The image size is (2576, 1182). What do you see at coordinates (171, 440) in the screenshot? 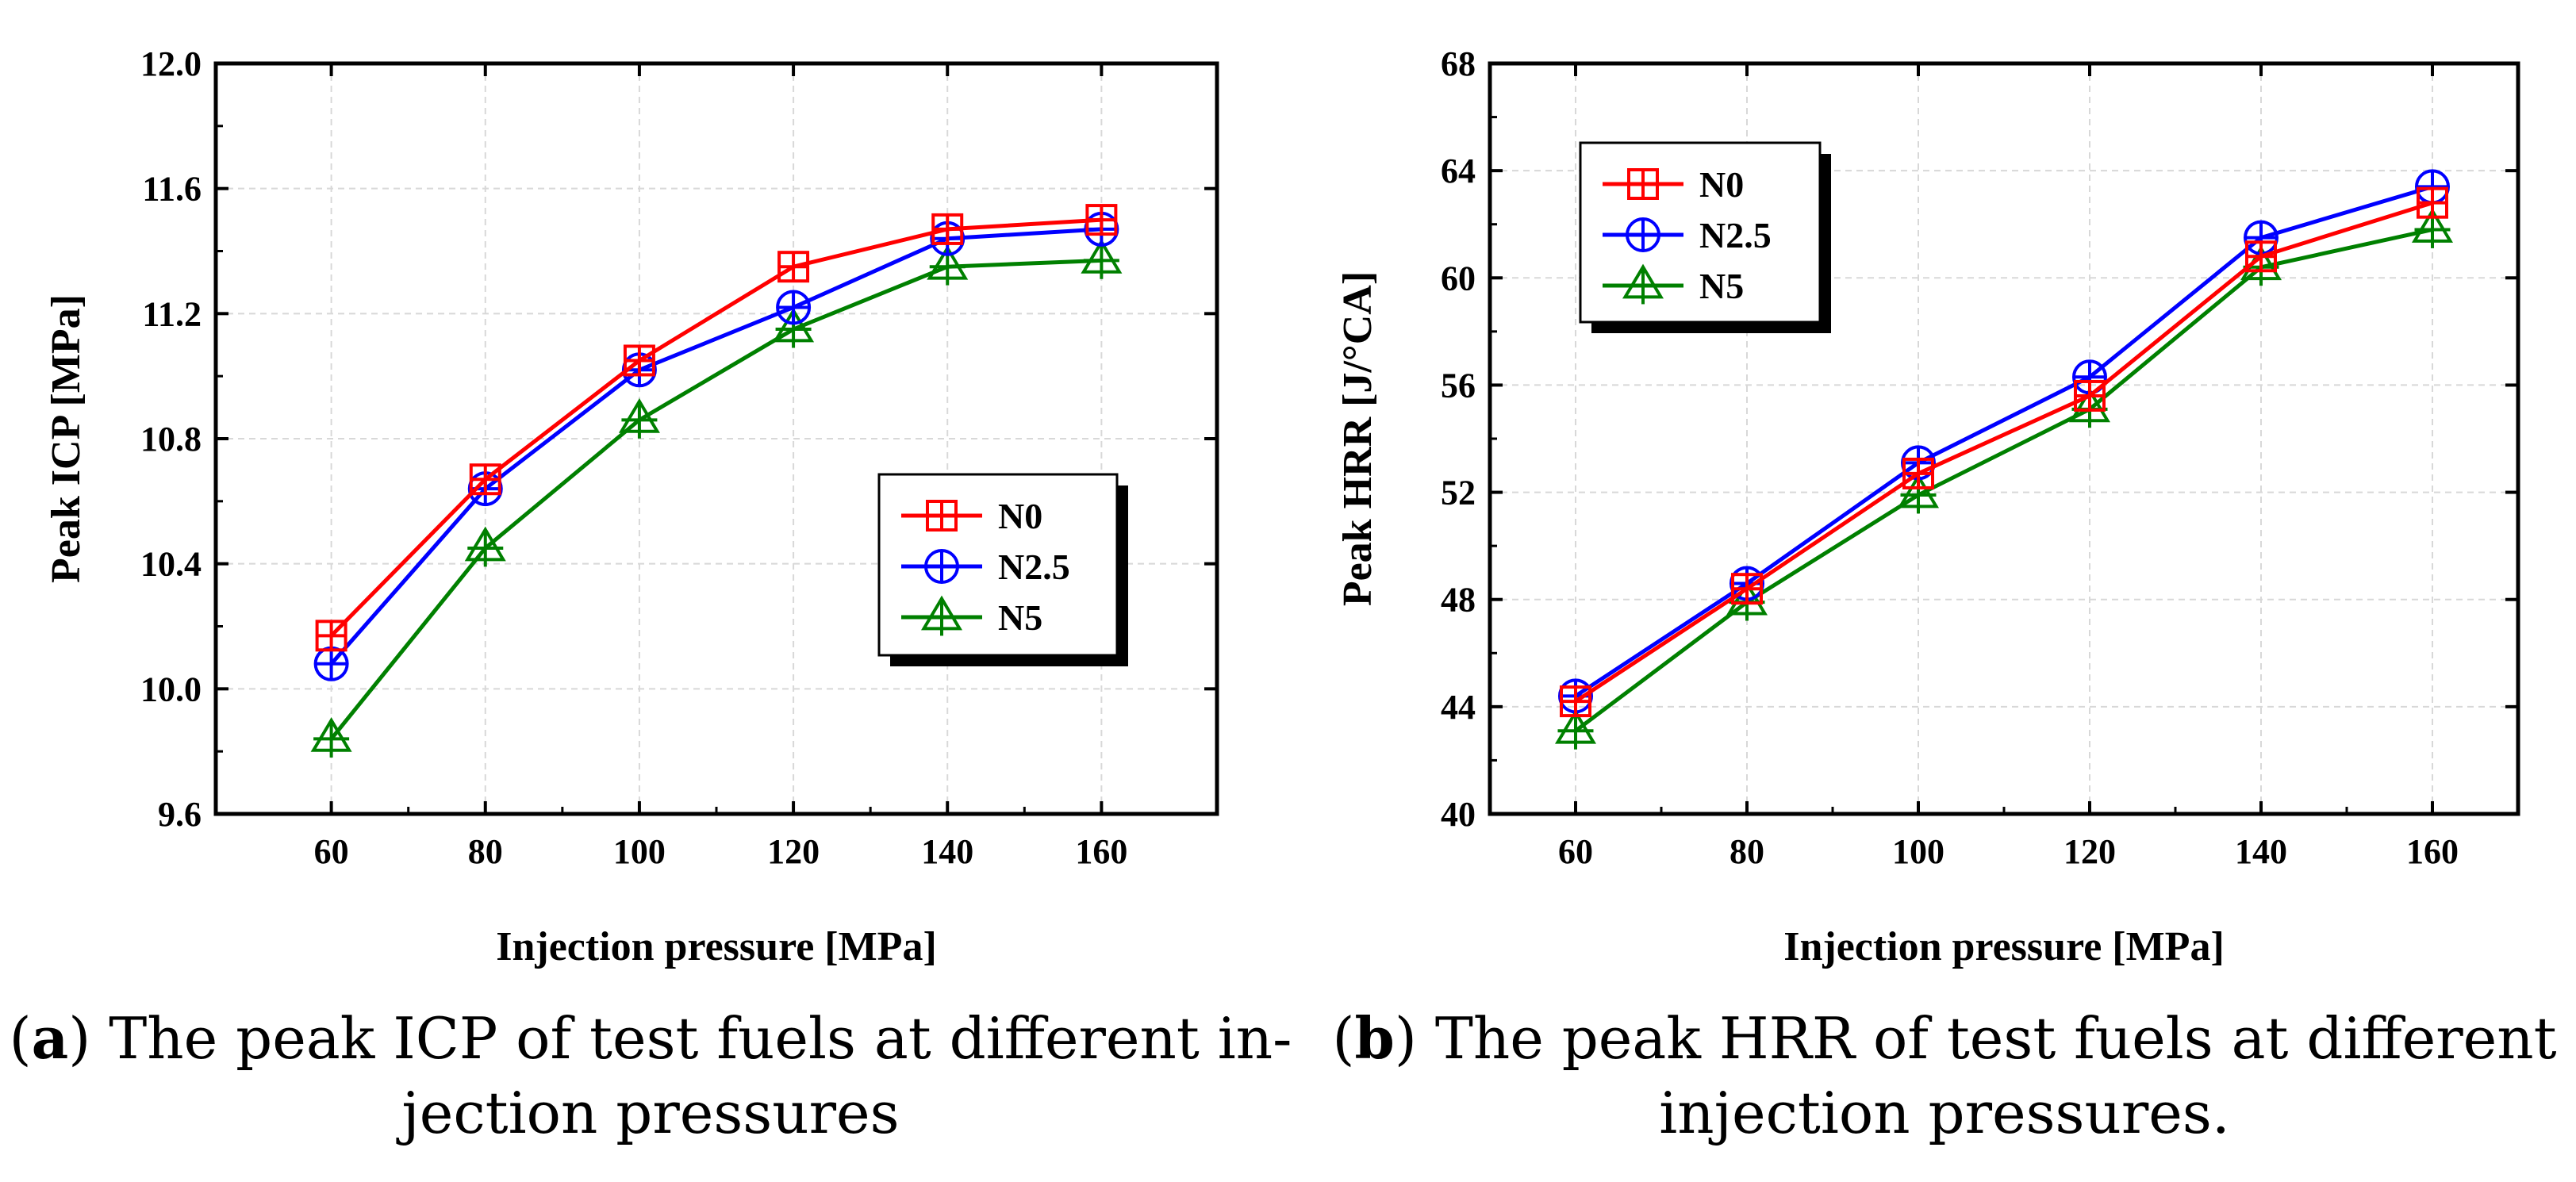
I see `y-tick-label: 10.8` at bounding box center [171, 440].